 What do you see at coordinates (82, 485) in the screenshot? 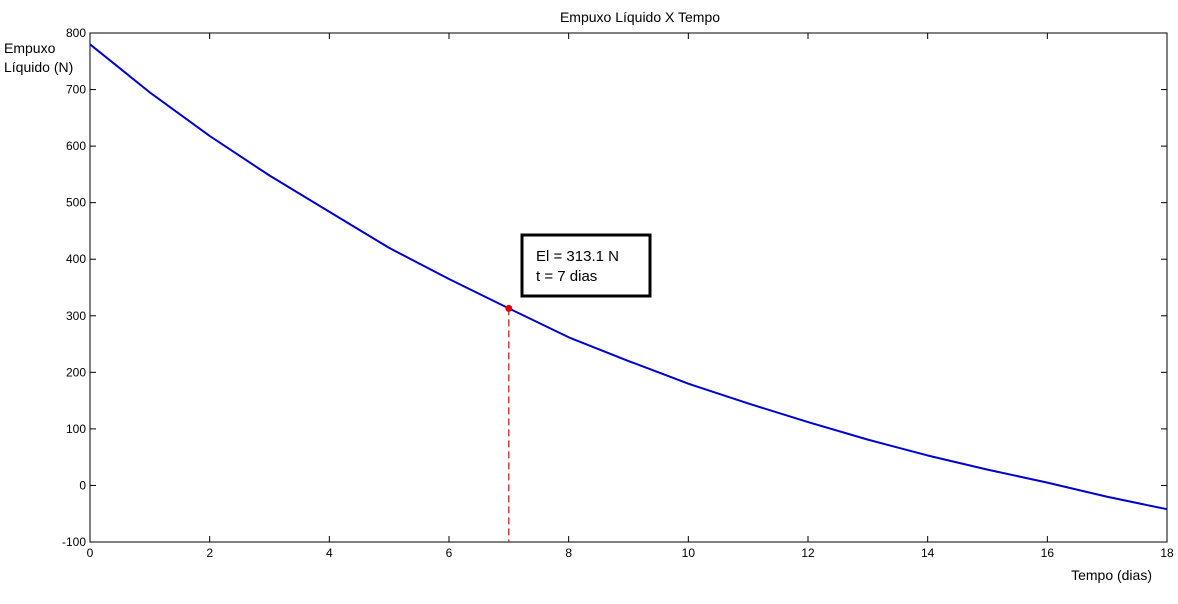
I see `y-tick-label: 0` at bounding box center [82, 485].